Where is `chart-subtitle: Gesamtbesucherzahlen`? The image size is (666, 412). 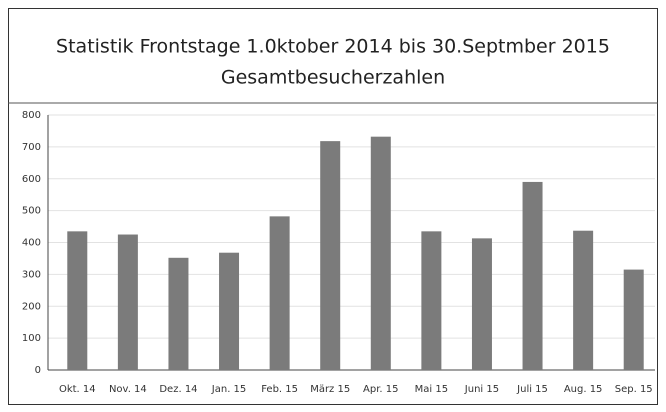 chart-subtitle: Gesamtbesucherzahlen is located at coordinates (333, 78).